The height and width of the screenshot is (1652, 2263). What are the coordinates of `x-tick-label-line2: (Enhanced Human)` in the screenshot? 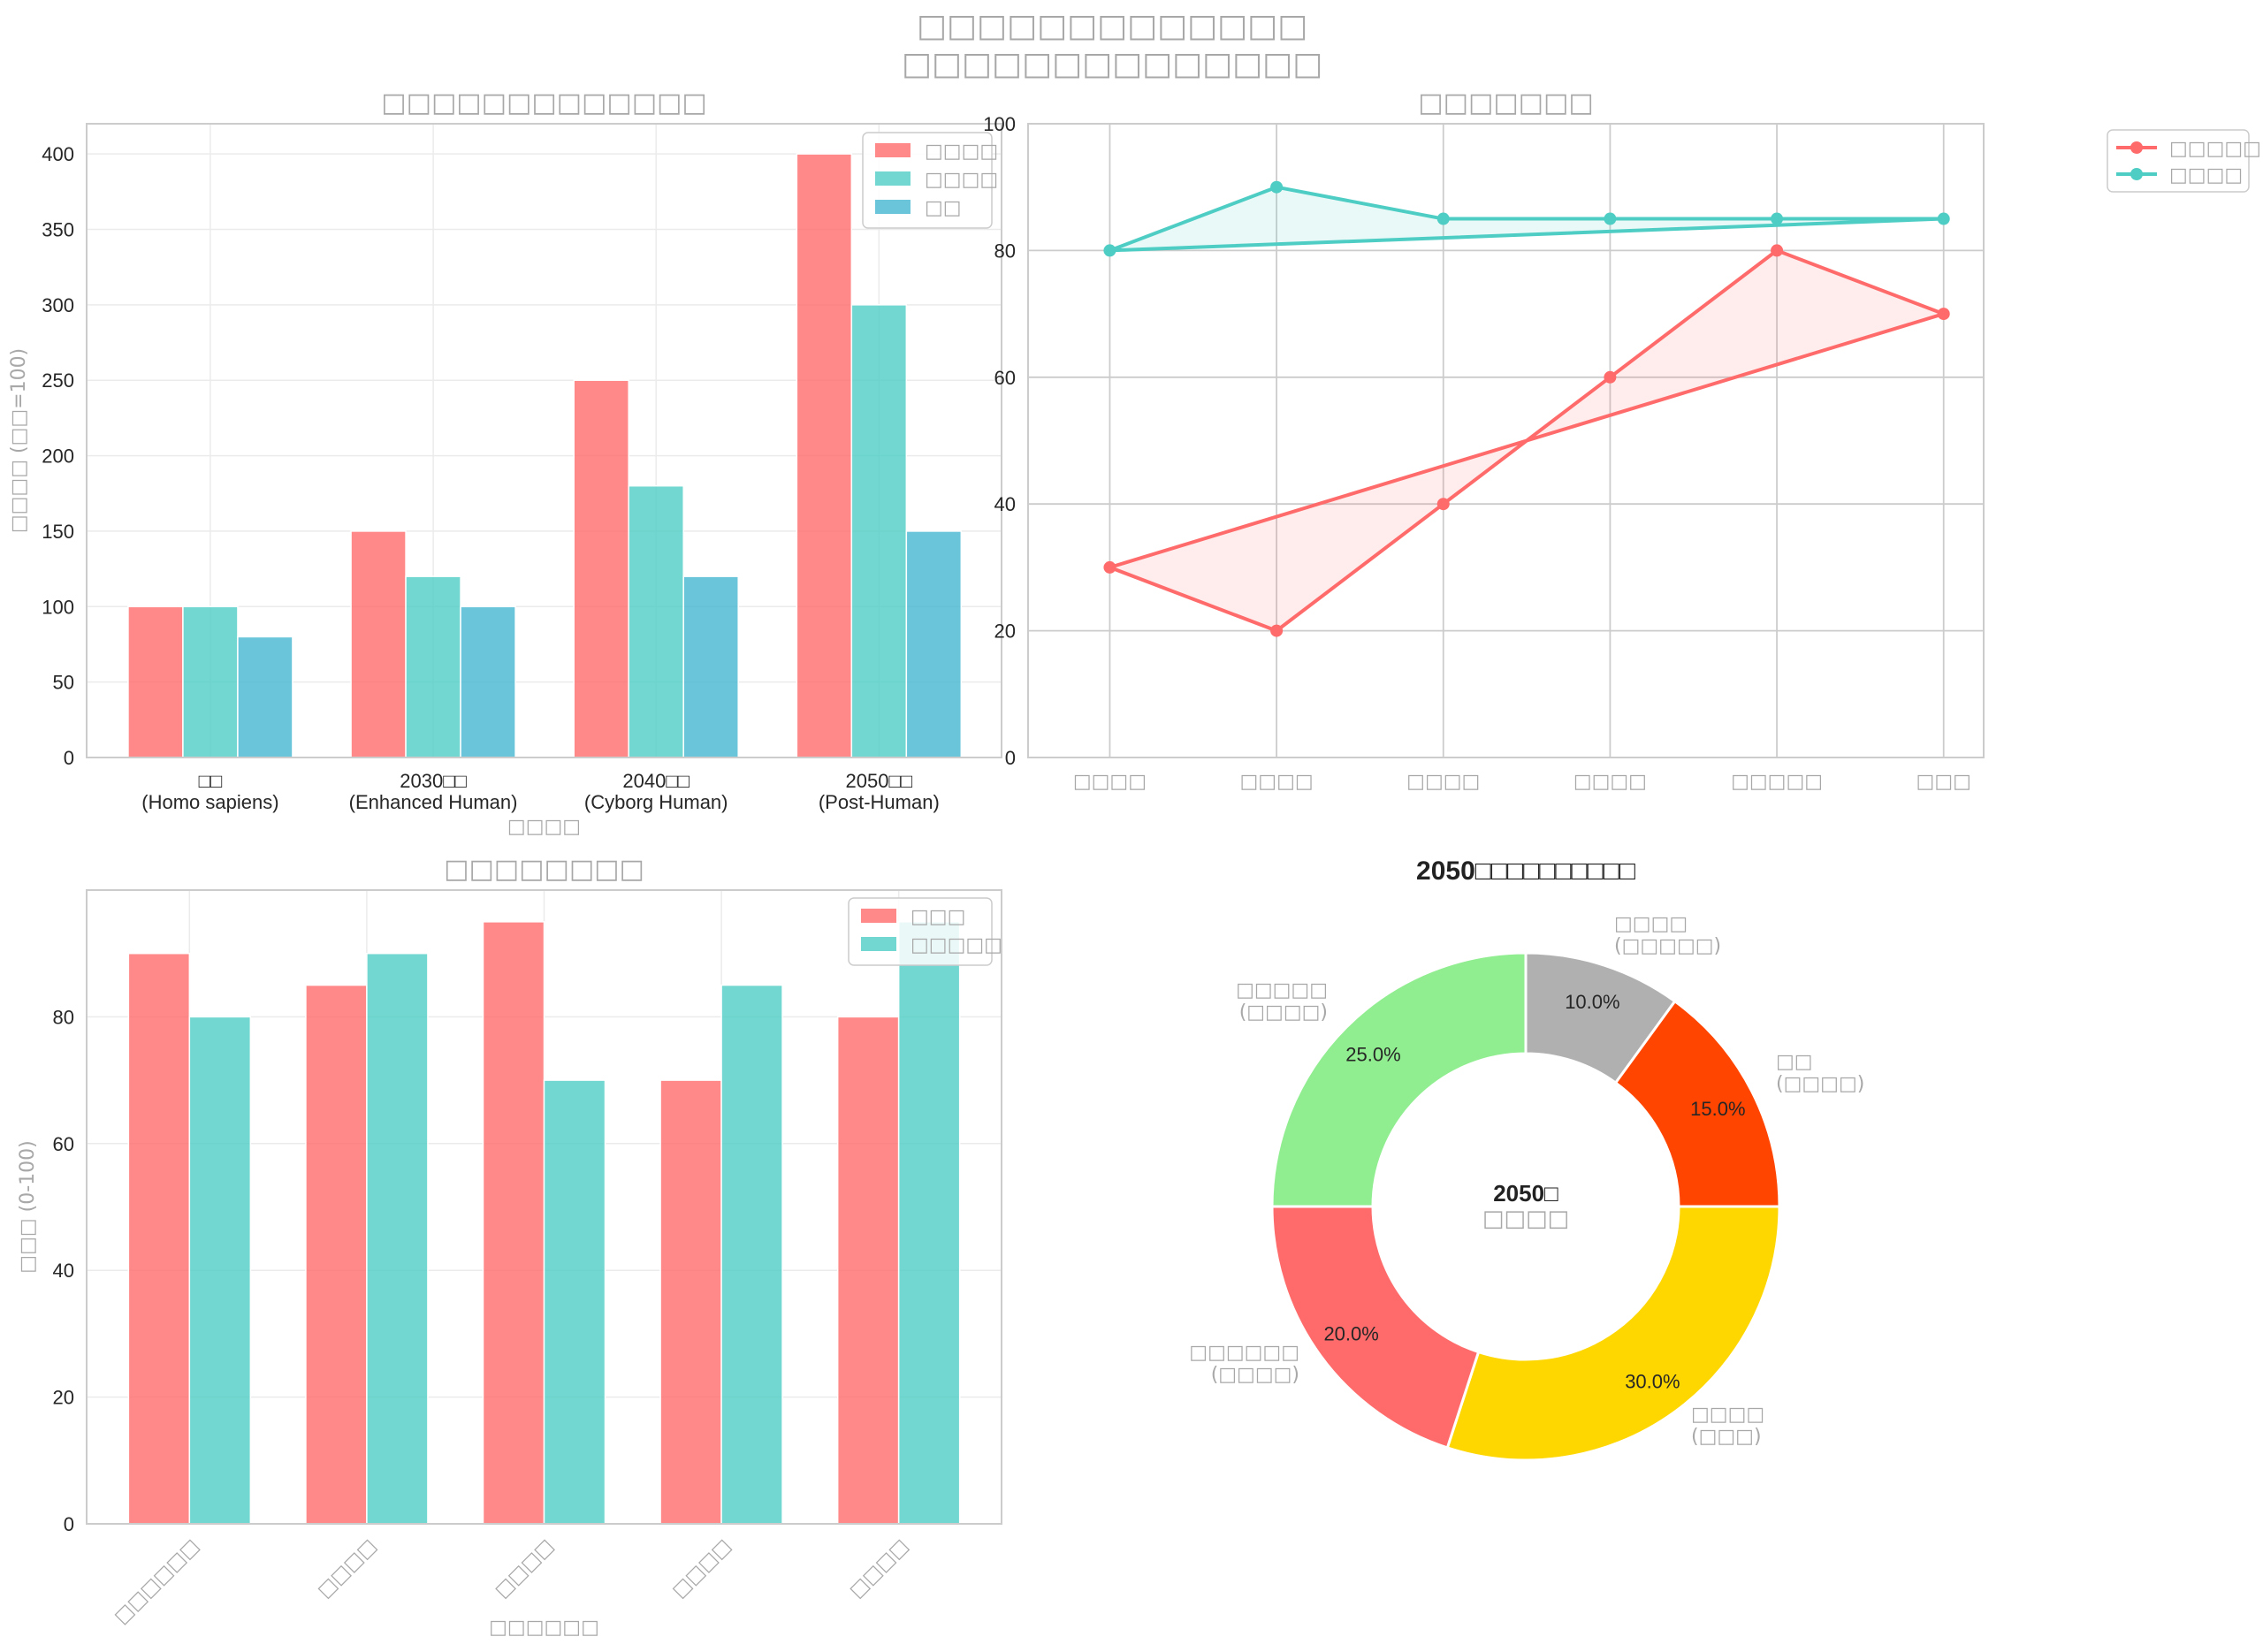 It's located at (434, 802).